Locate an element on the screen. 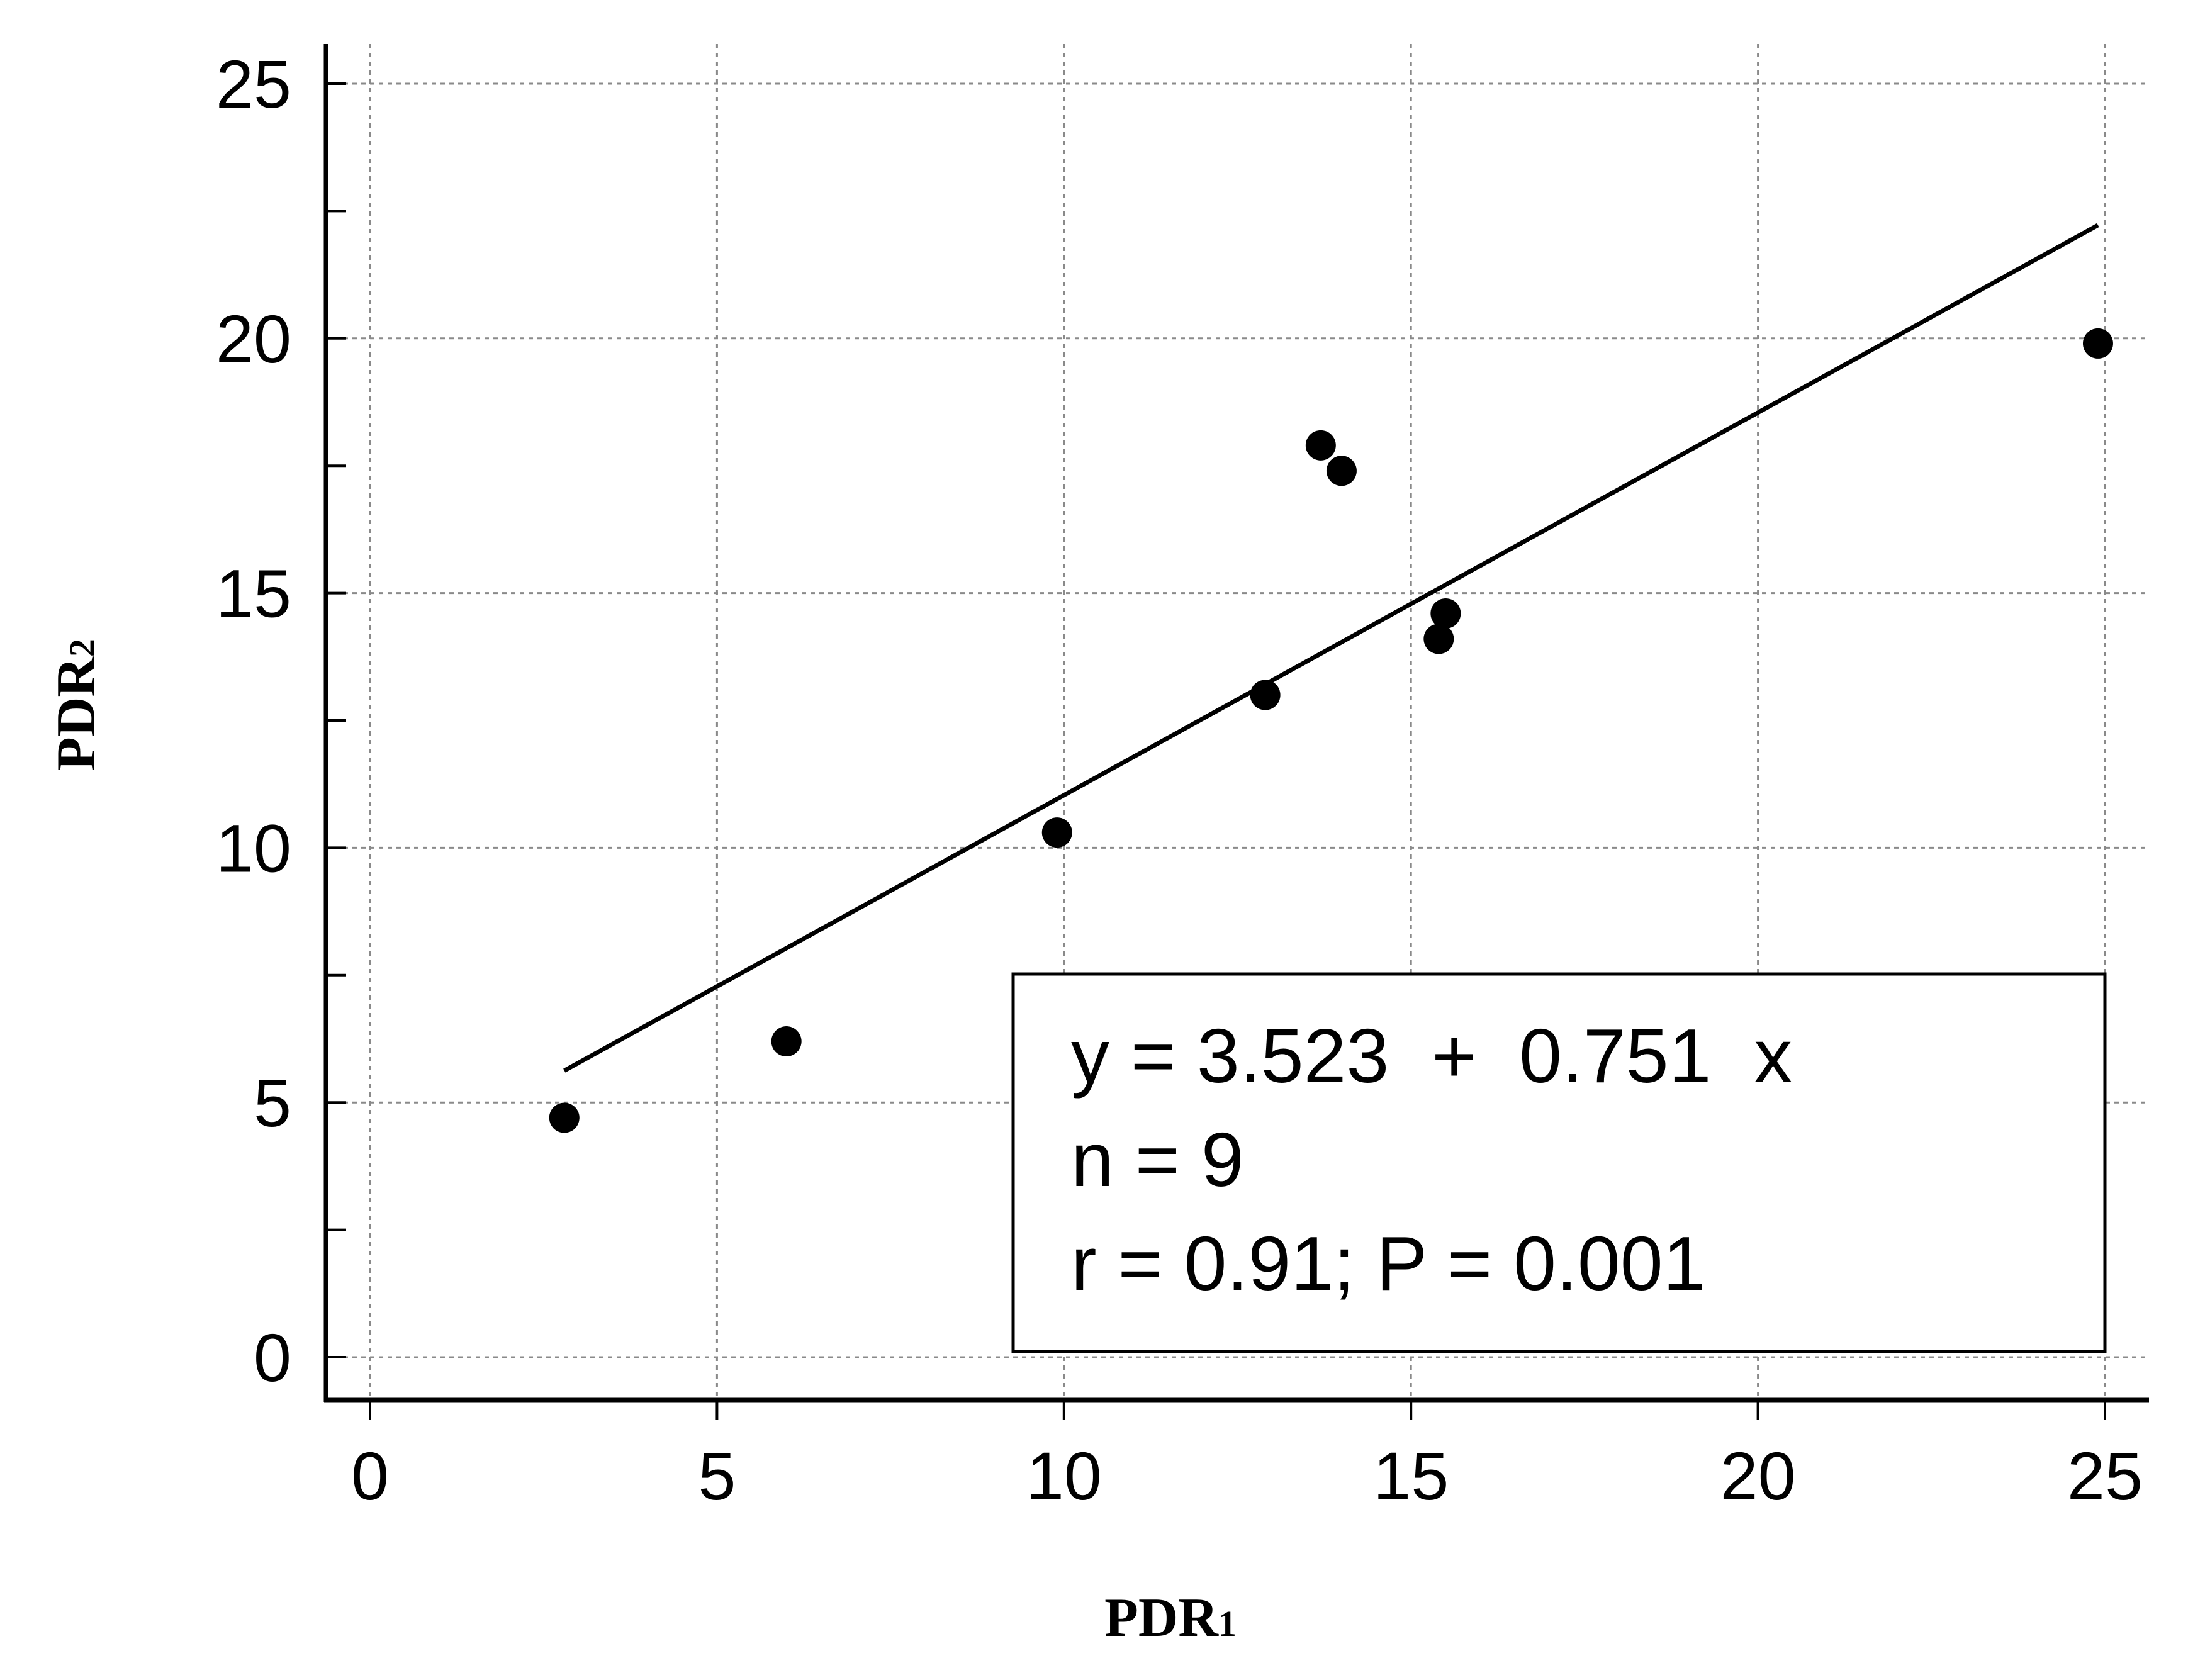  y-tick-label: 15 is located at coordinates (253, 594).